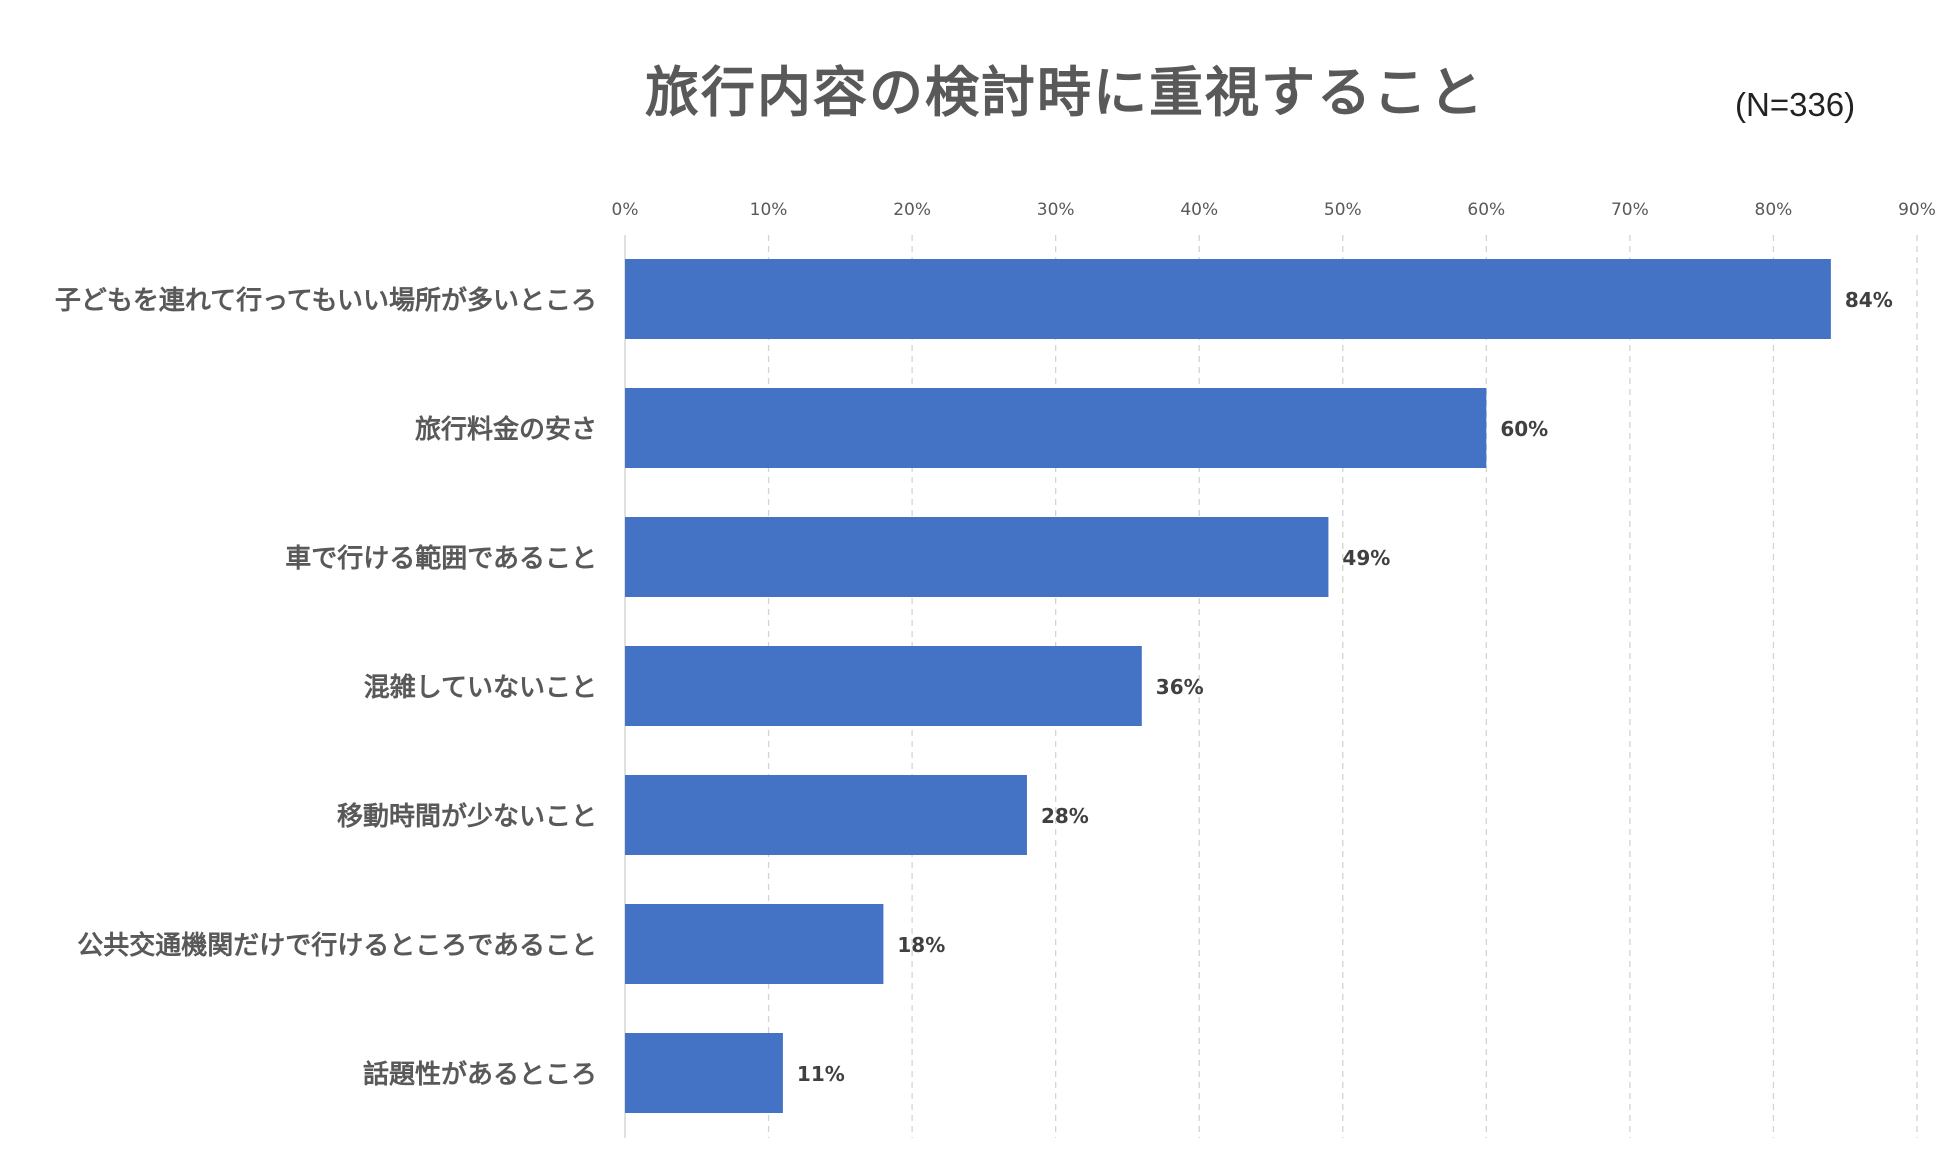 Image resolution: width=1950 pixels, height=1162 pixels. What do you see at coordinates (326, 300) in the screenshot?
I see `category-label: 子どもを連れて行ってもいい場所が多いところ` at bounding box center [326, 300].